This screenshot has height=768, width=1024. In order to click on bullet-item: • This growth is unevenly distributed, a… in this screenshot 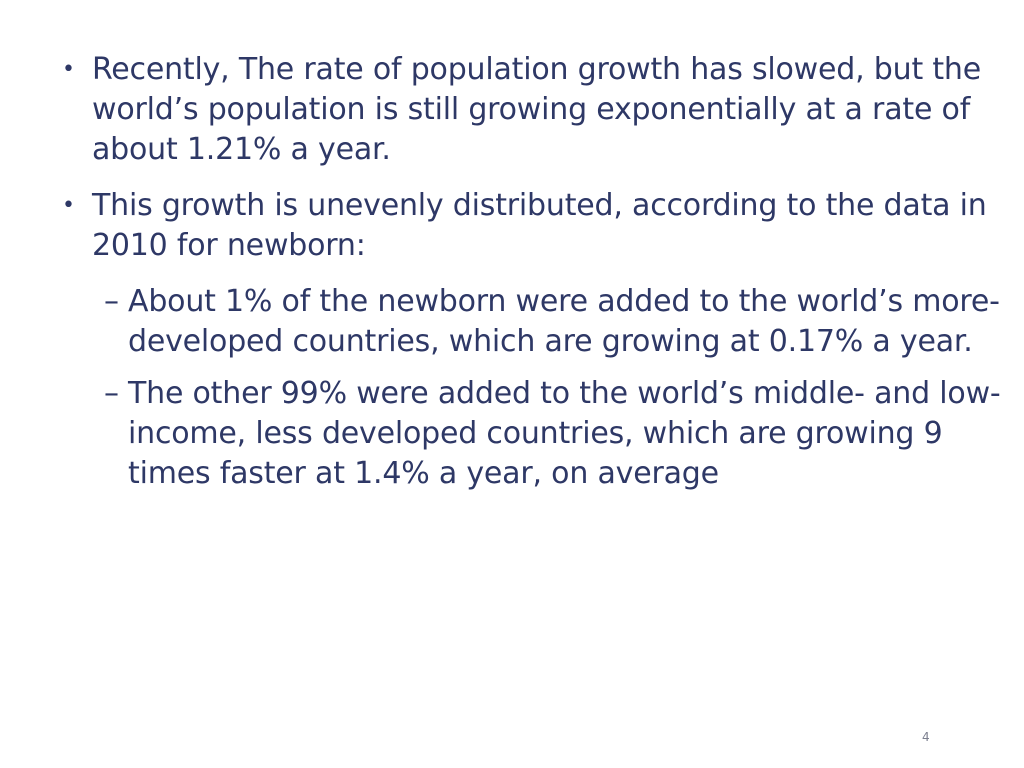, I will do `click(531, 226)`.